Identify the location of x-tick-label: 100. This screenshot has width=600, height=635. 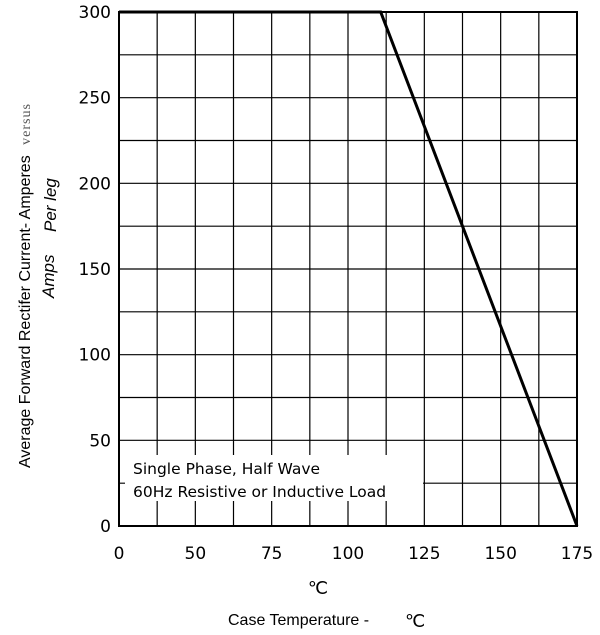
(348, 554).